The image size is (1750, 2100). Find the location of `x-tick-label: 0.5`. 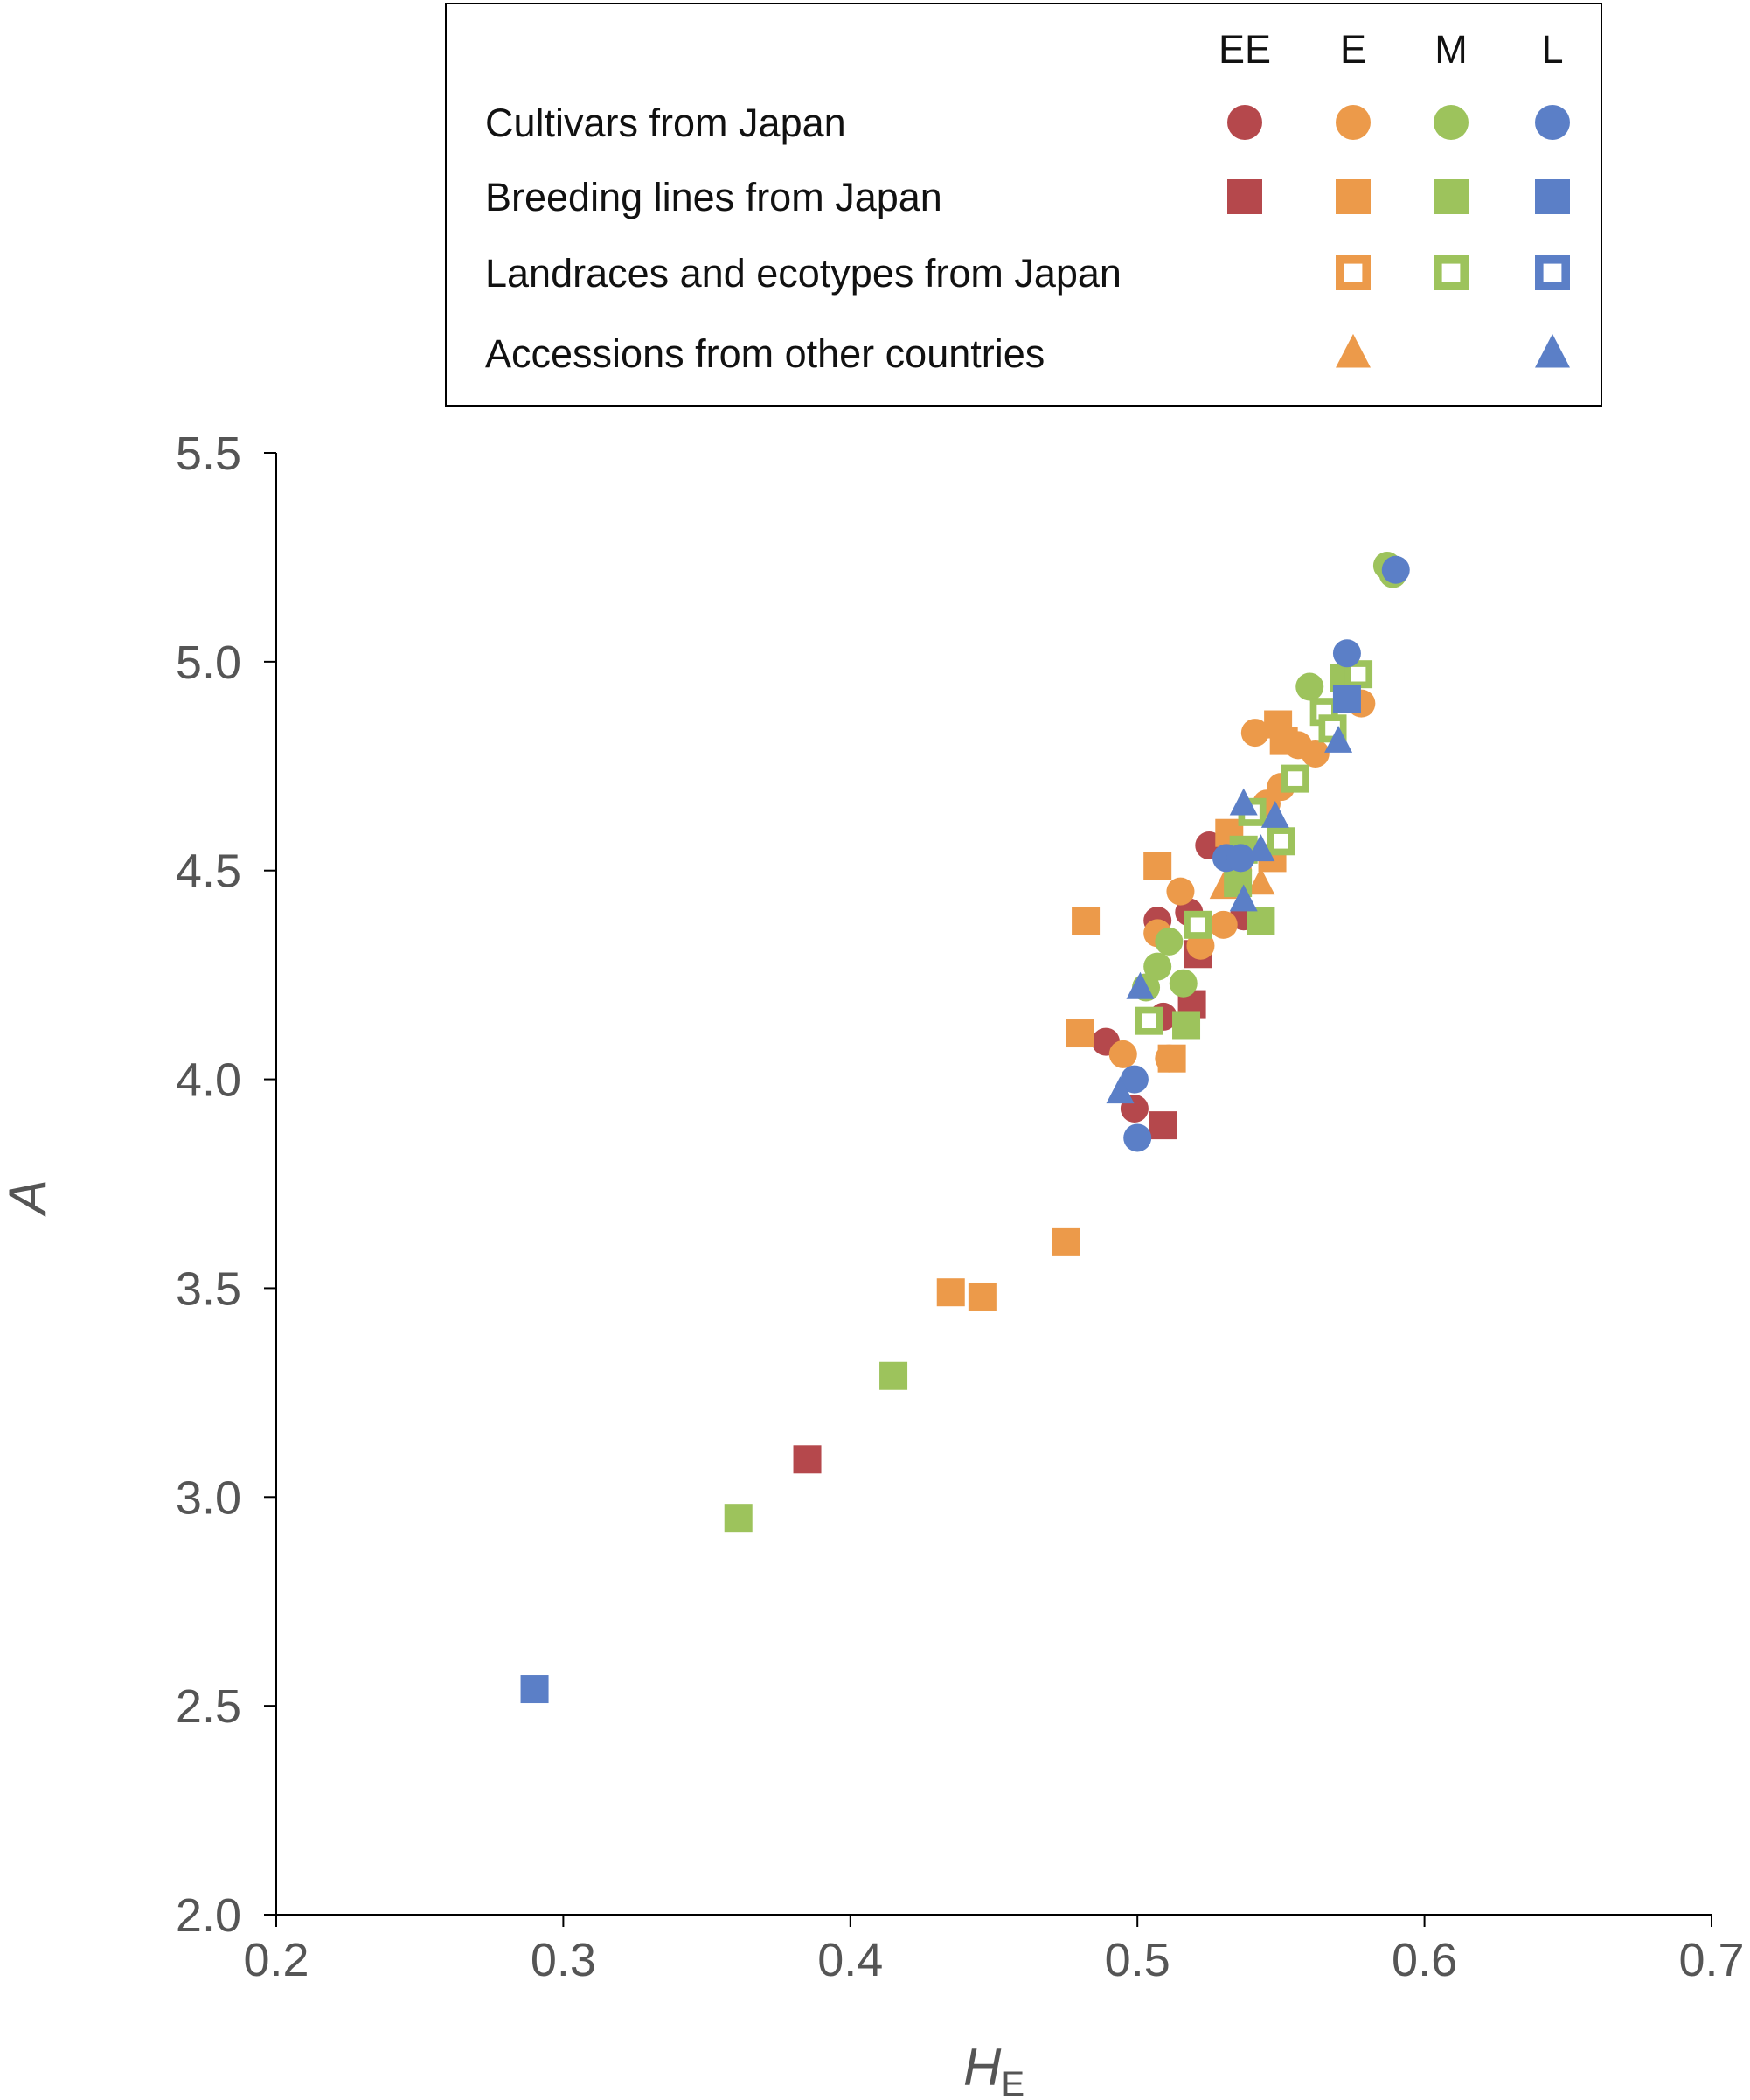

x-tick-label: 0.5 is located at coordinates (1137, 1960).